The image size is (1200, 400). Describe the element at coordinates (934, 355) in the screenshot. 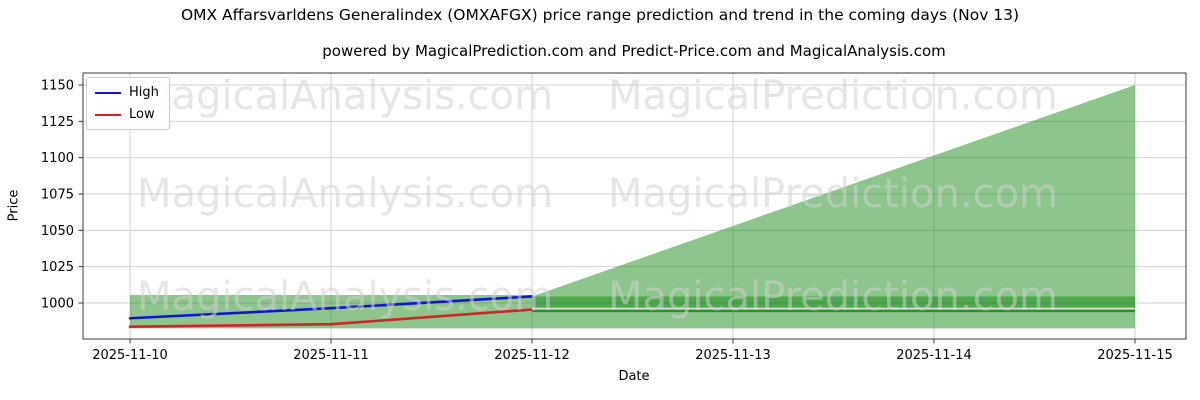

I see `x-tick-label: 2025-11-14` at that location.